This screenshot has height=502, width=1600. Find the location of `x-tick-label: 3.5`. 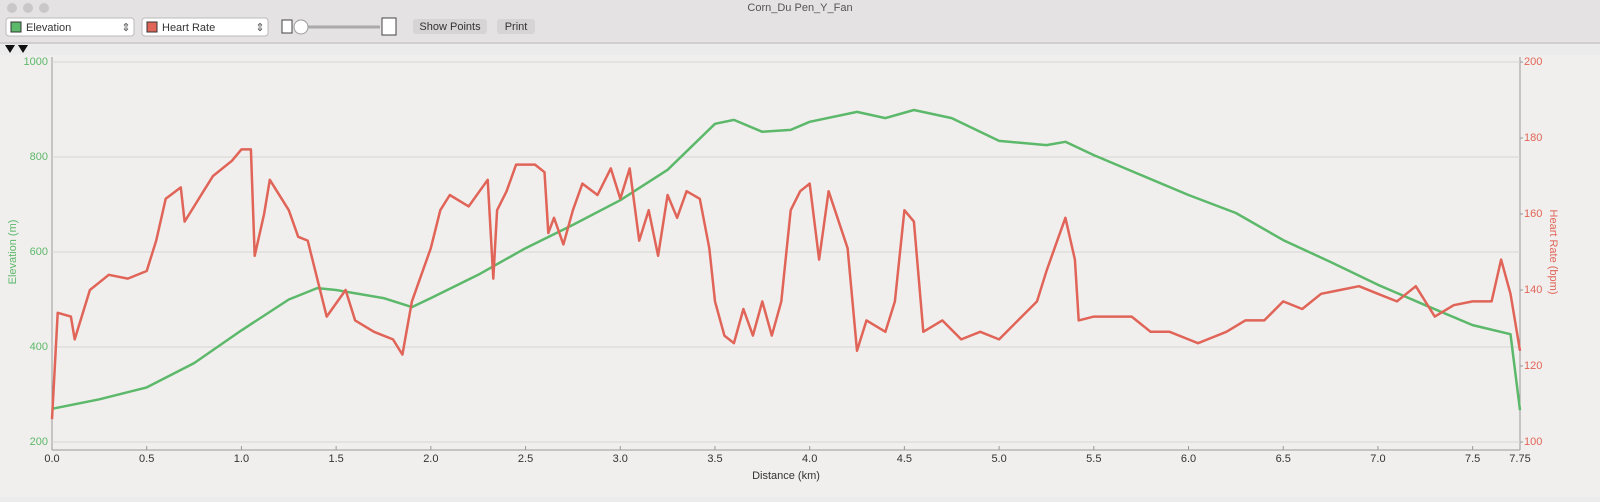

x-tick-label: 3.5 is located at coordinates (714, 459).